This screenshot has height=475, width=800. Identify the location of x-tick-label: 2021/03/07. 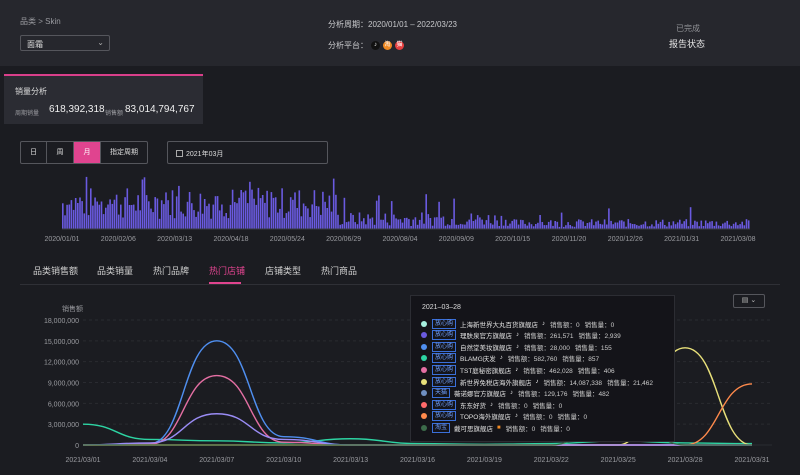
(216, 460).